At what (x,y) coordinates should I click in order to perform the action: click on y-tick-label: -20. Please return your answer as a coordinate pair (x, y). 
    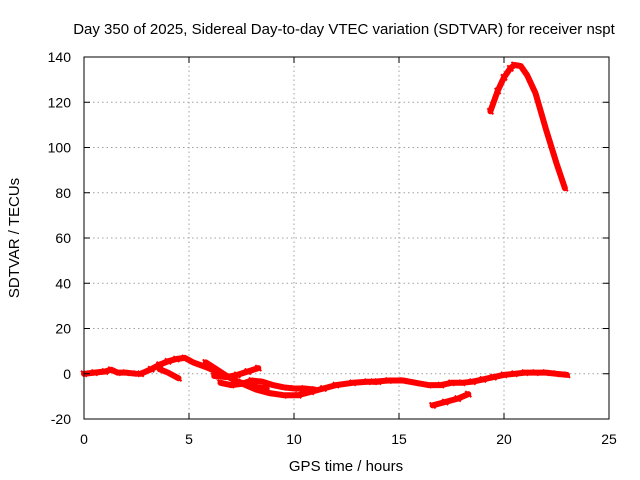
    Looking at the image, I should click on (61, 419).